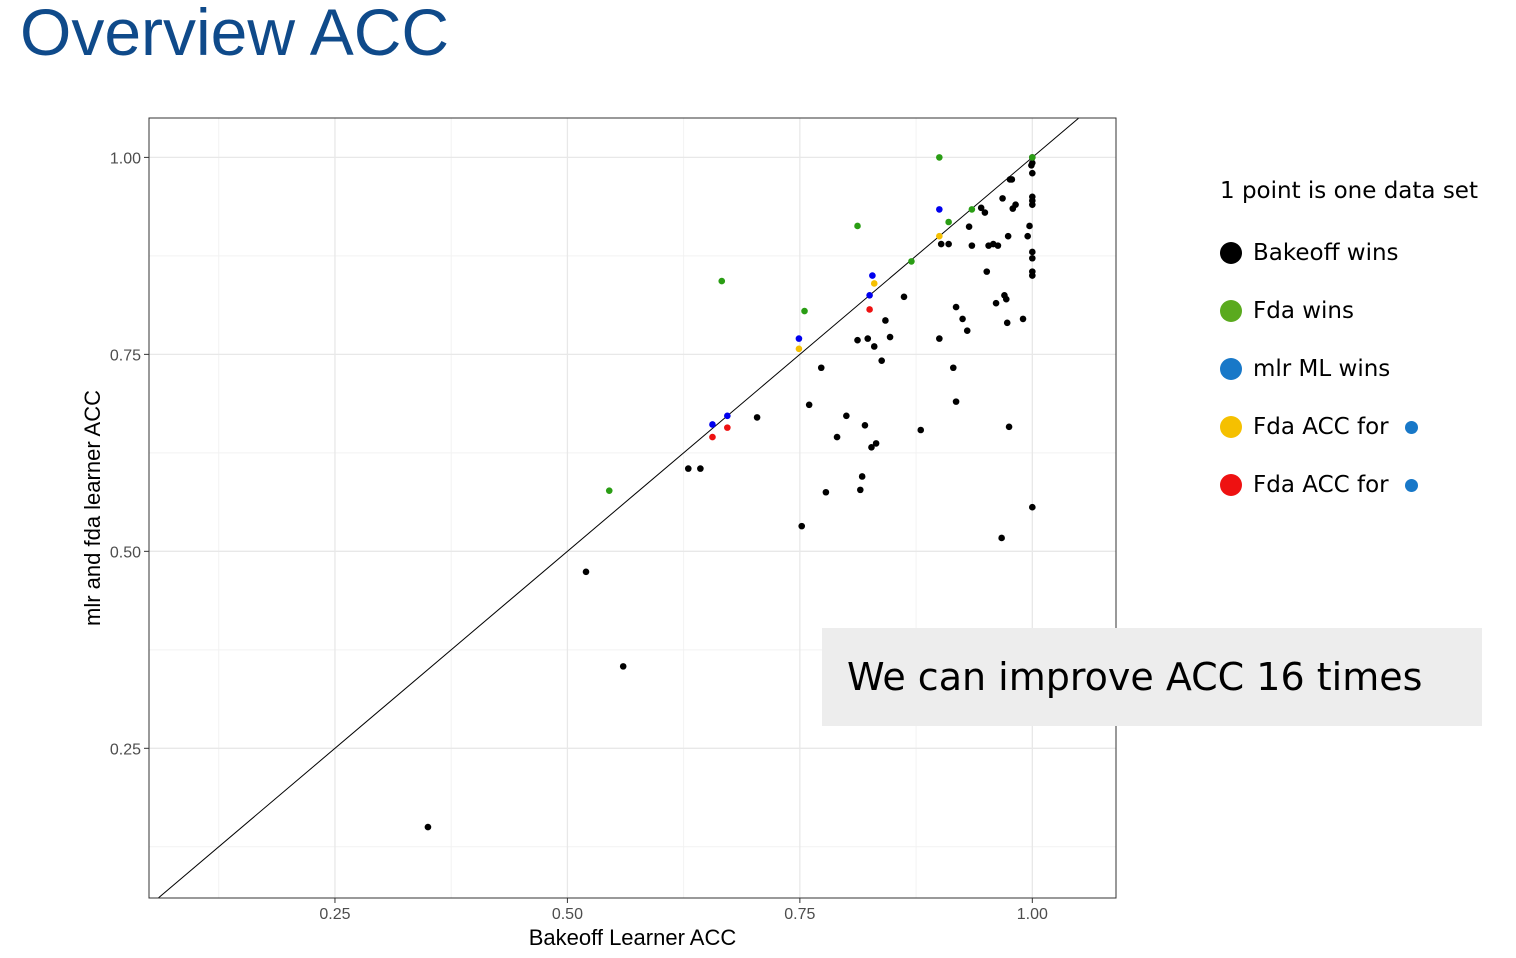 The height and width of the screenshot is (958, 1516). What do you see at coordinates (1032, 914) in the screenshot?
I see `x-tick-label: 1.00` at bounding box center [1032, 914].